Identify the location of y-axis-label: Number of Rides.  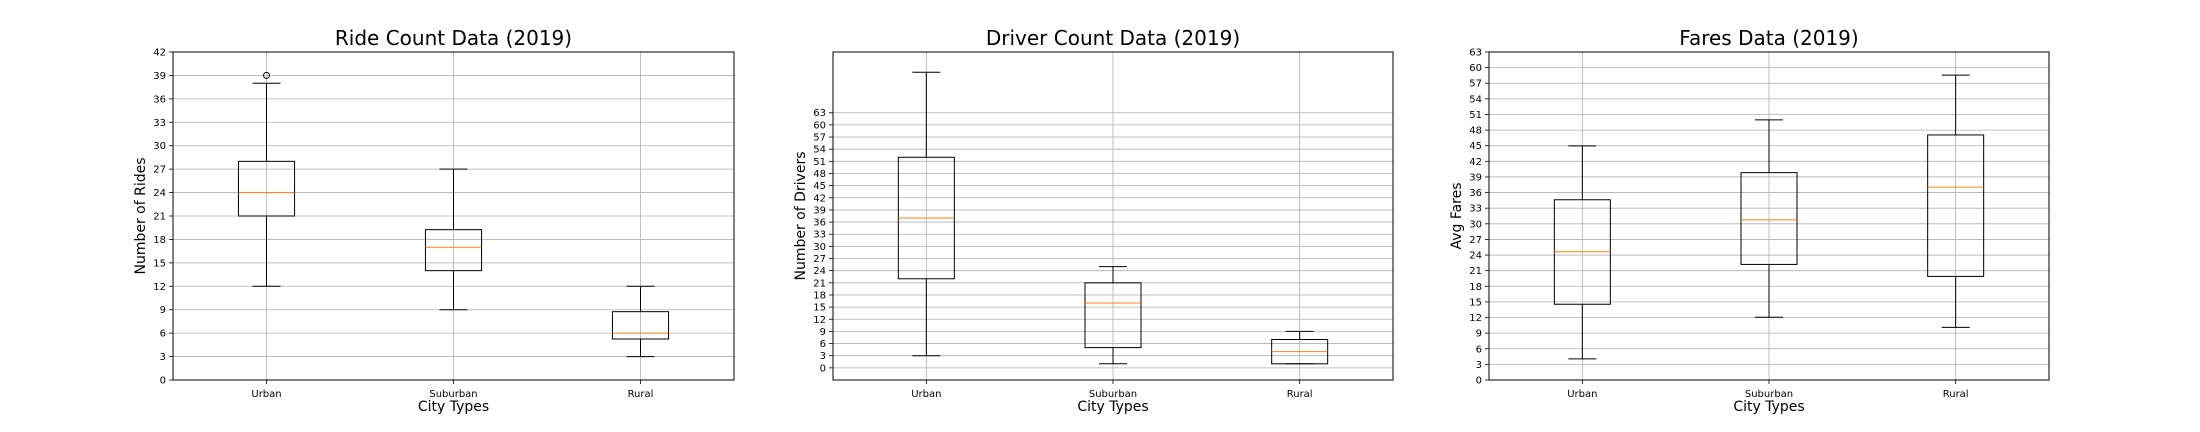
(141, 215).